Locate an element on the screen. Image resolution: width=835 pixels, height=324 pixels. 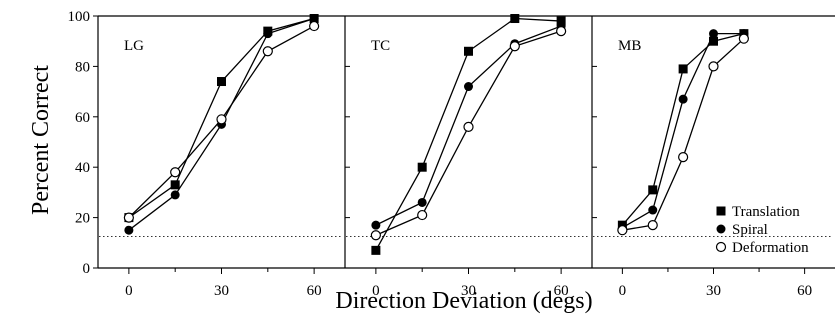
panel-label: TC is located at coordinates (380, 46).